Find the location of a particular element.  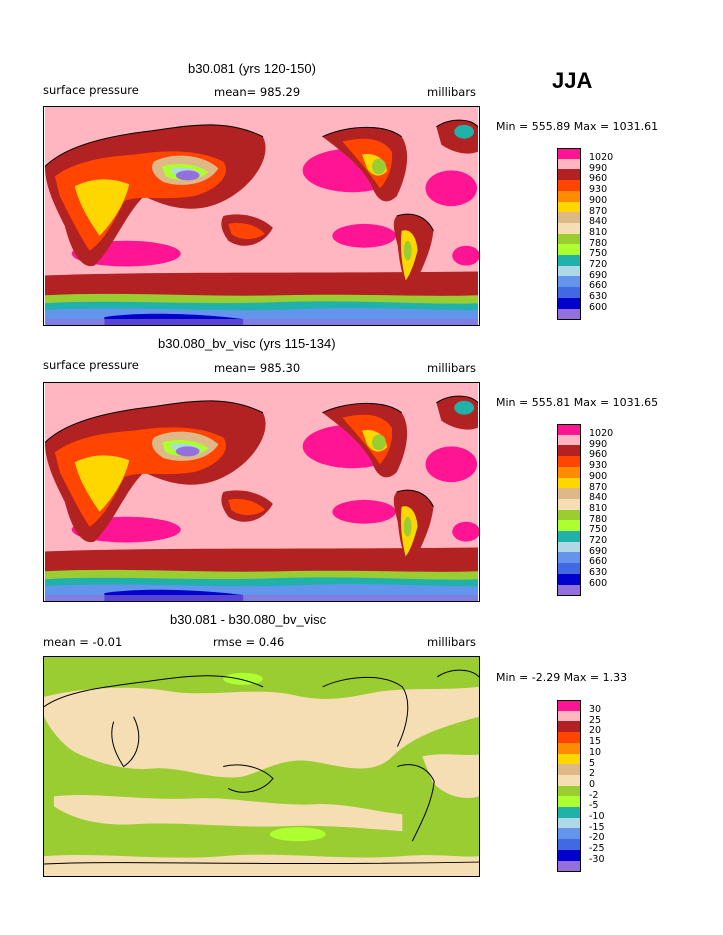

colorbar-swatch: 20 is located at coordinates (602, 728).